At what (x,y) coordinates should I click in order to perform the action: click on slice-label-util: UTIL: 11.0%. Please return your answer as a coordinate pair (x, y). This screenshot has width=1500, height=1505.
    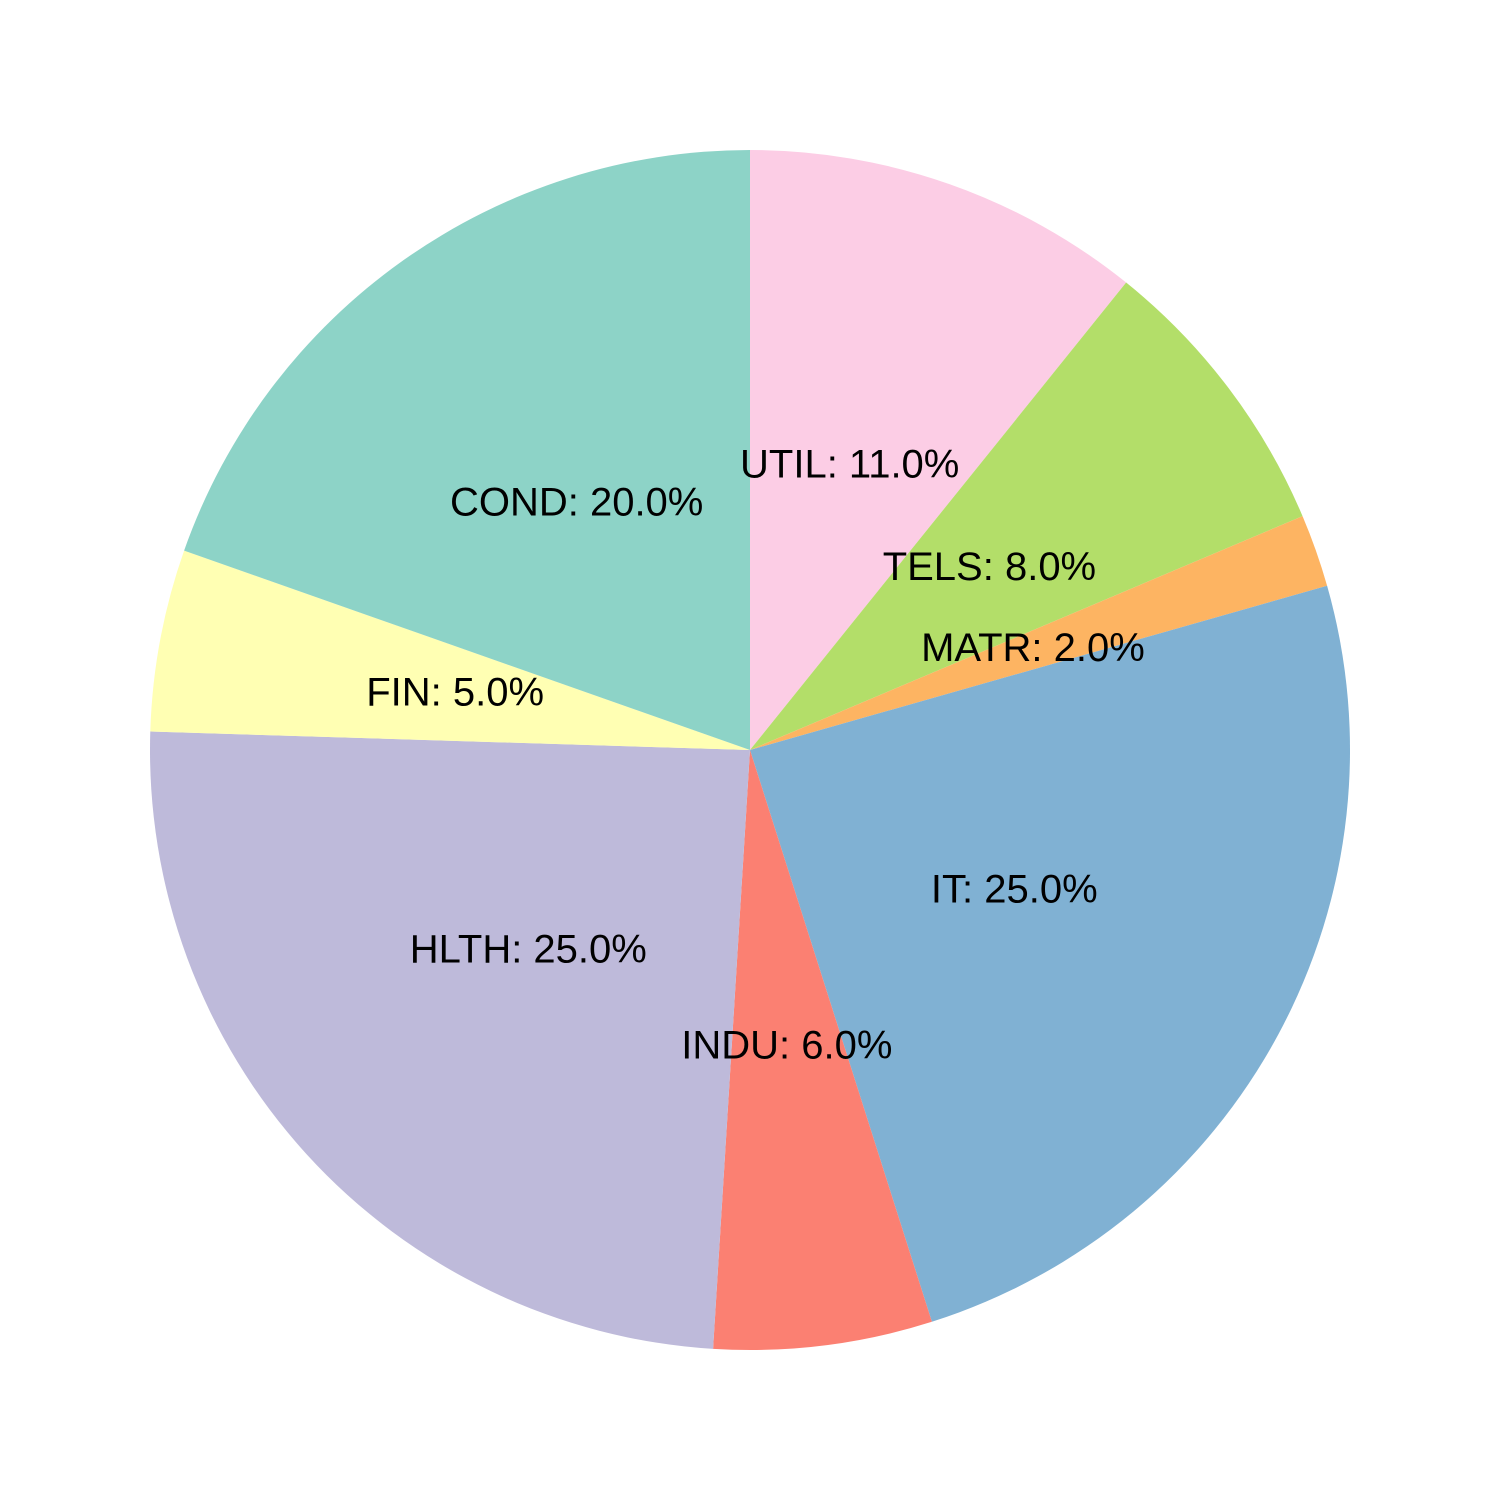
    Looking at the image, I should click on (849, 465).